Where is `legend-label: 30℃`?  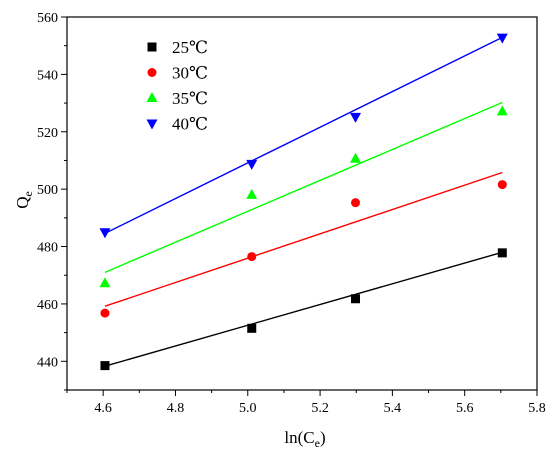
legend-label: 30℃ is located at coordinates (190, 73).